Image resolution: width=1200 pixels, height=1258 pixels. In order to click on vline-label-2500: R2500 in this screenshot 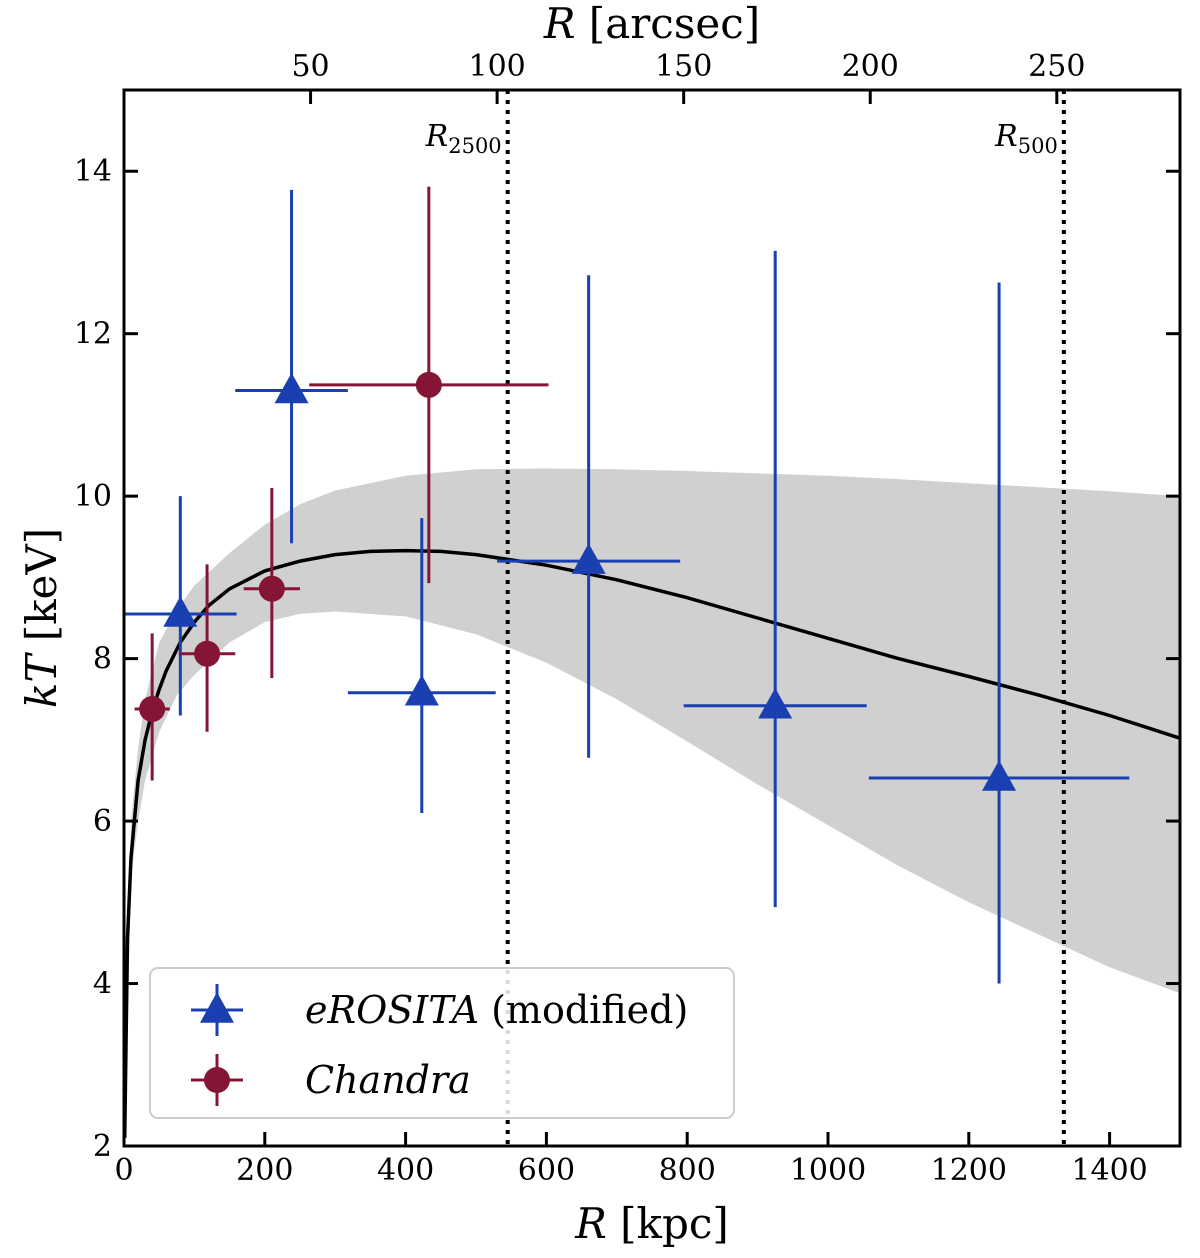, I will do `click(463, 138)`.